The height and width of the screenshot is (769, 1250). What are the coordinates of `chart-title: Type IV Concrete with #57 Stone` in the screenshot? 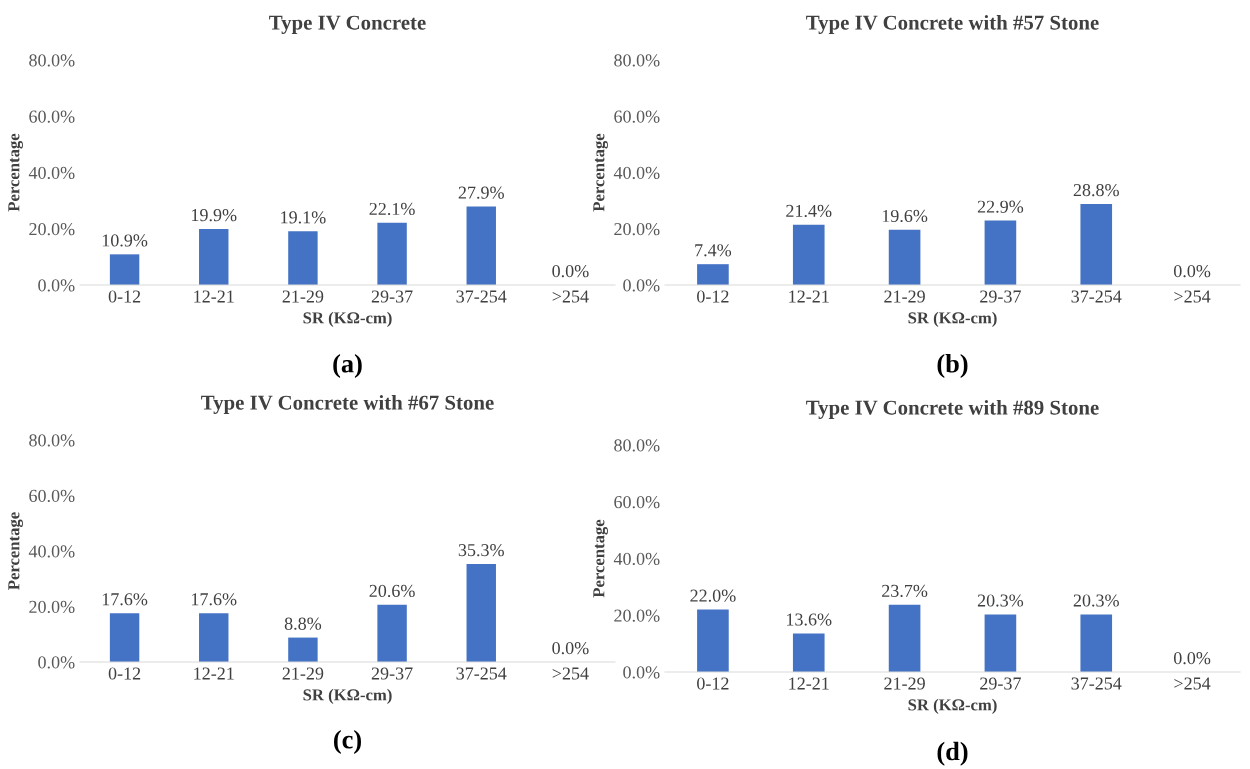 It's located at (952, 24).